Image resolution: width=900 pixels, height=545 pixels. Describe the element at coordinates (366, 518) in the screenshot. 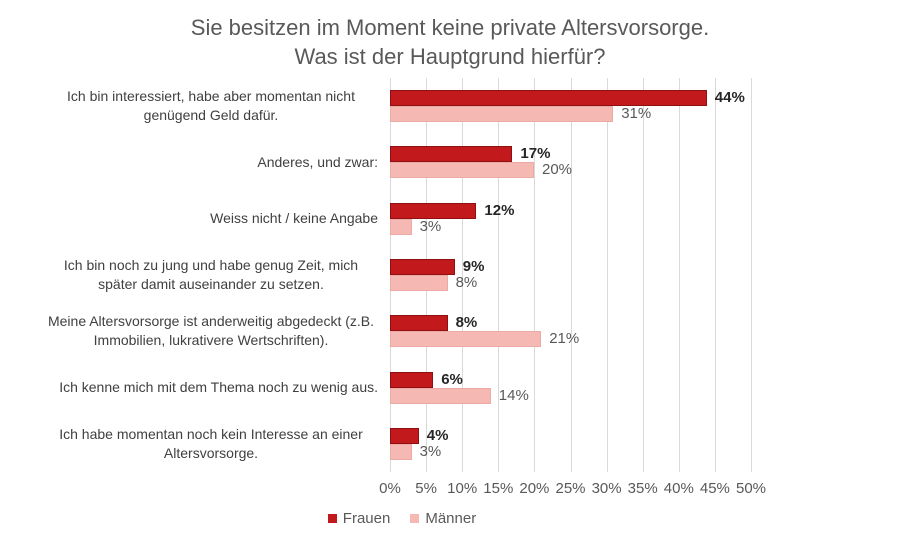

I see `legend-label-frauen: Frauen` at that location.